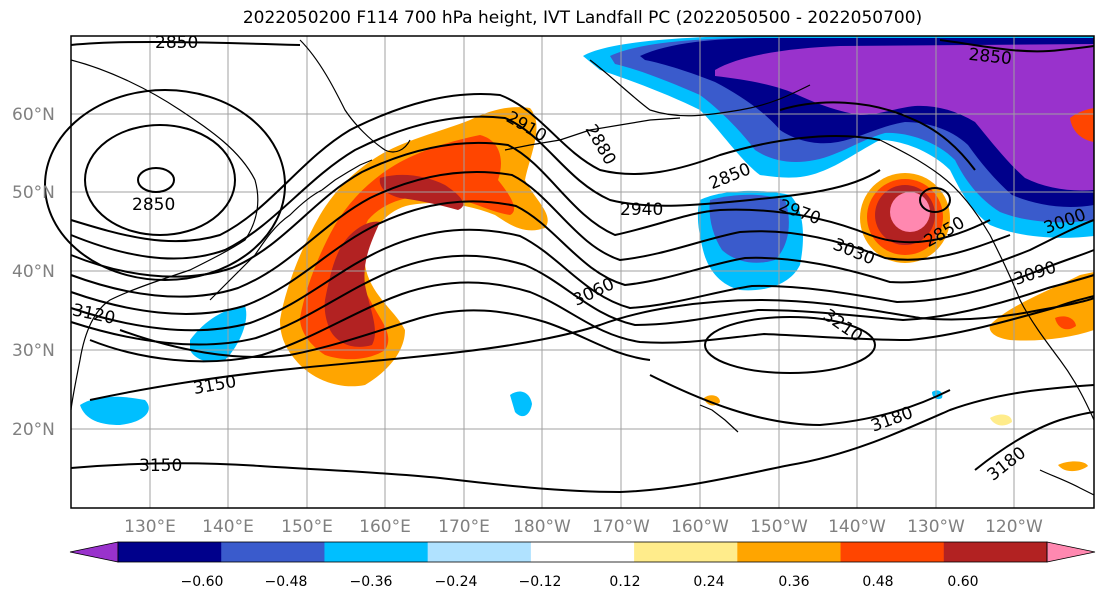 This screenshot has height=601, width=1105. Describe the element at coordinates (1082, 125) in the screenshot. I see `positive-patch-bc` at that location.